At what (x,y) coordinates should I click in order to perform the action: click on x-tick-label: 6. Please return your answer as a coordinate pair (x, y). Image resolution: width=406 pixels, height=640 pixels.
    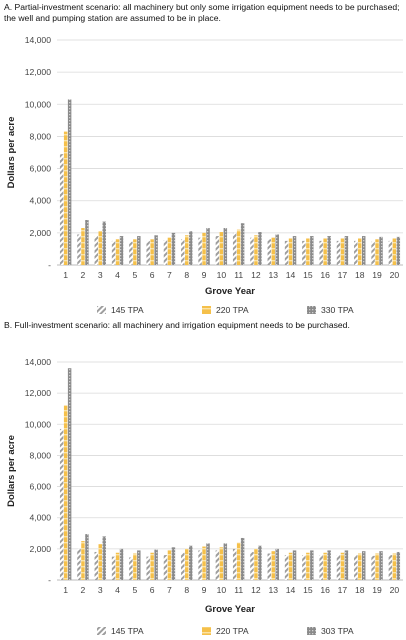
    Looking at the image, I should click on (152, 275).